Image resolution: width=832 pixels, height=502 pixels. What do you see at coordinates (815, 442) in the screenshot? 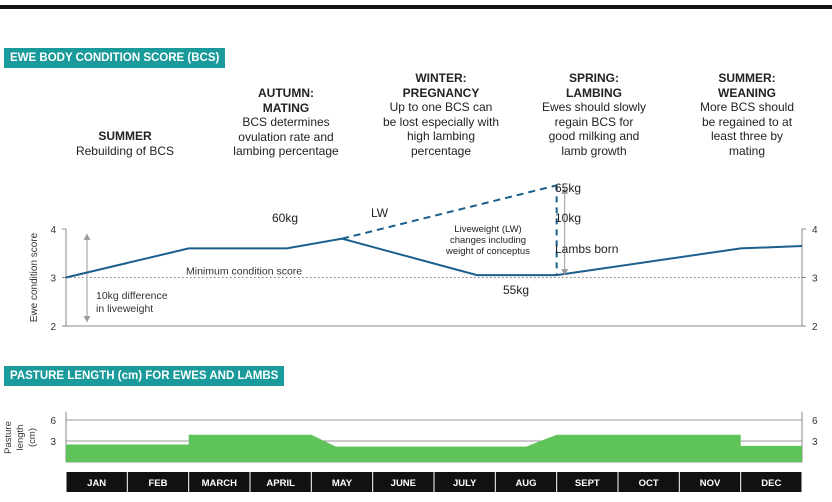
I see `pasture-y-tick-right: 3` at bounding box center [815, 442].